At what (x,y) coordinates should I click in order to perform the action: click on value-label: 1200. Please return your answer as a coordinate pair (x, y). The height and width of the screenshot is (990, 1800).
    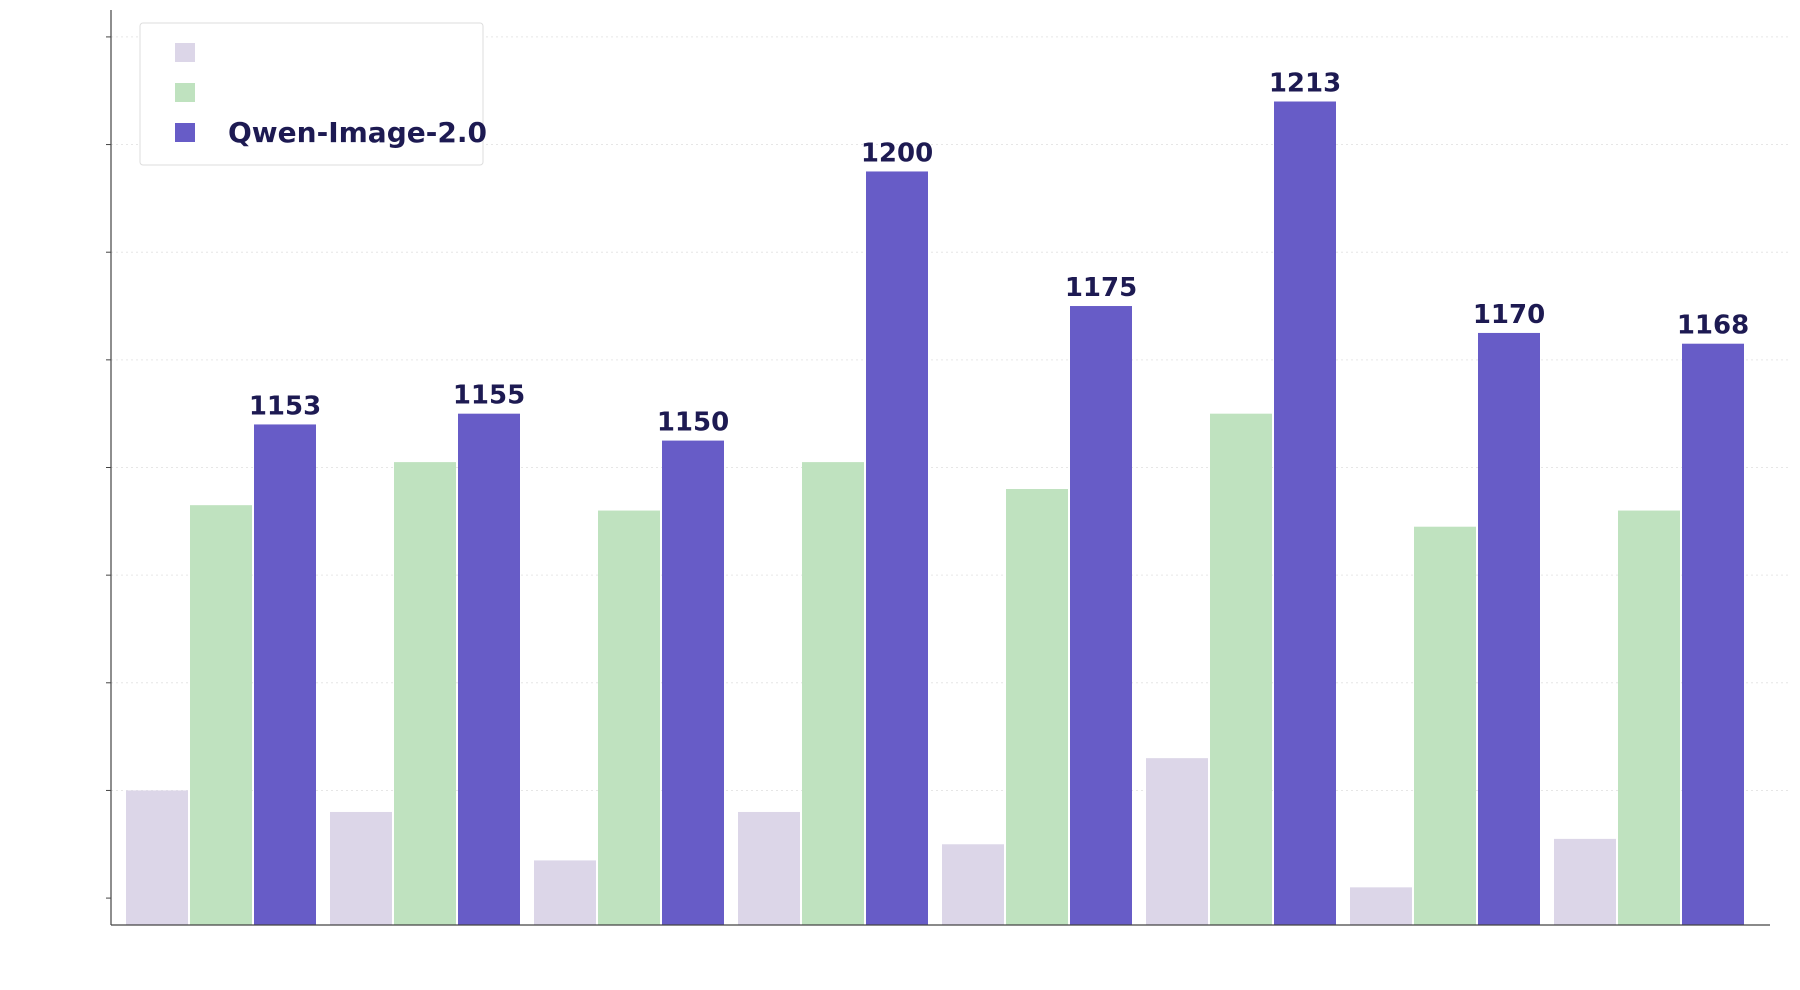
    Looking at the image, I should click on (897, 153).